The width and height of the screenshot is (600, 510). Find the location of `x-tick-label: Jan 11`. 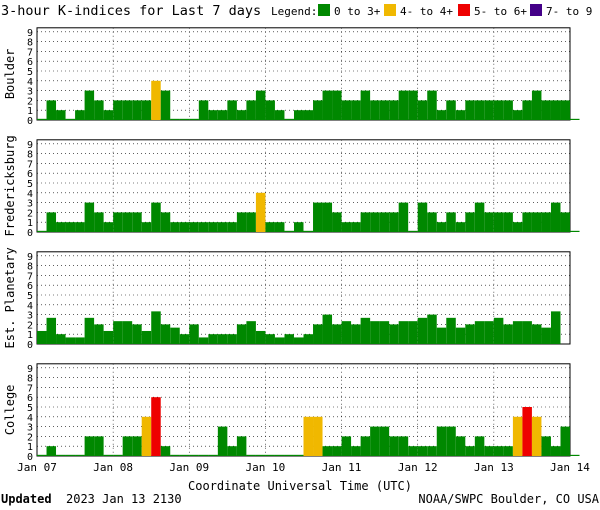

x-tick-label: Jan 11 is located at coordinates (342, 467).